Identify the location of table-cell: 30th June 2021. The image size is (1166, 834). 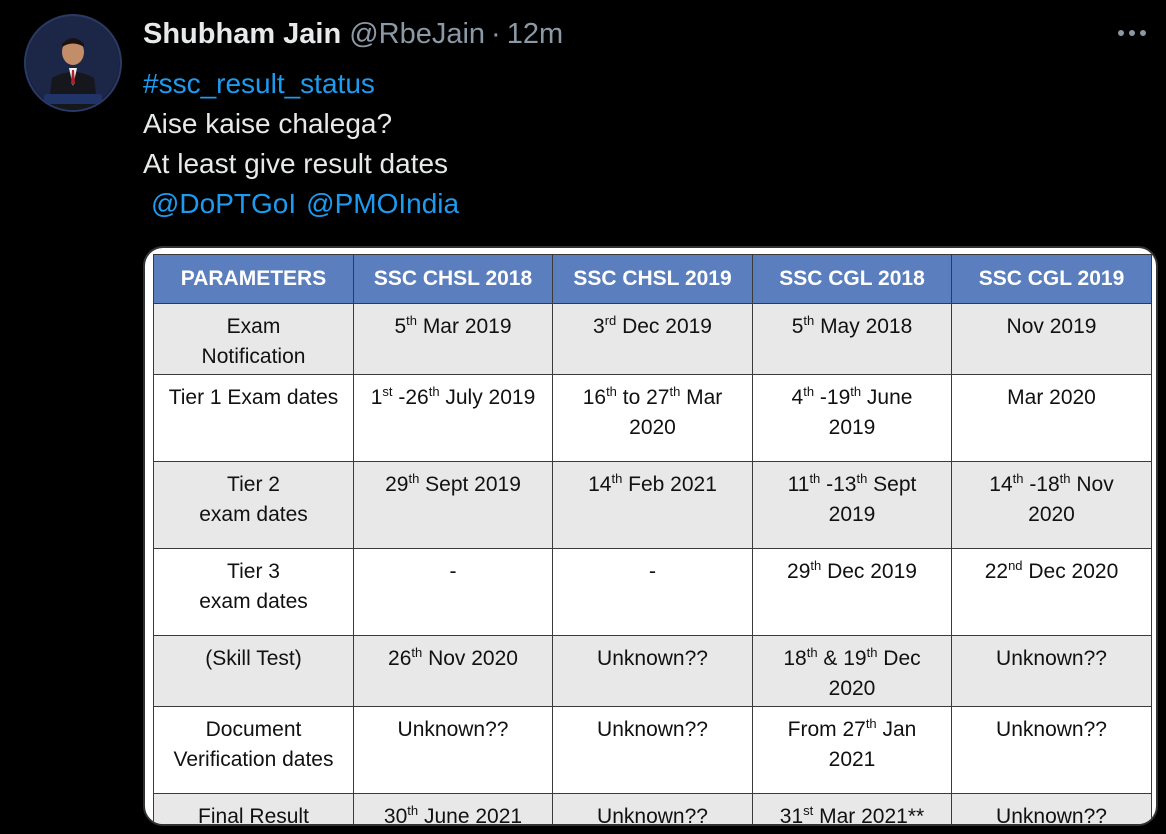
(453, 808).